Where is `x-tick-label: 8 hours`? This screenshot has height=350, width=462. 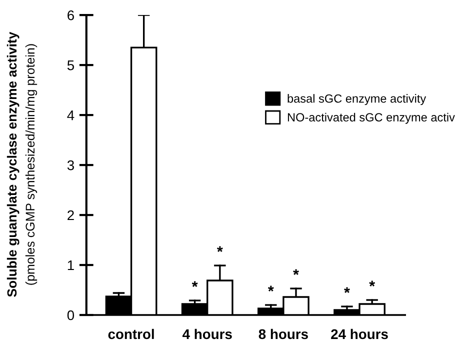
x-tick-label: 8 hours is located at coordinates (283, 334).